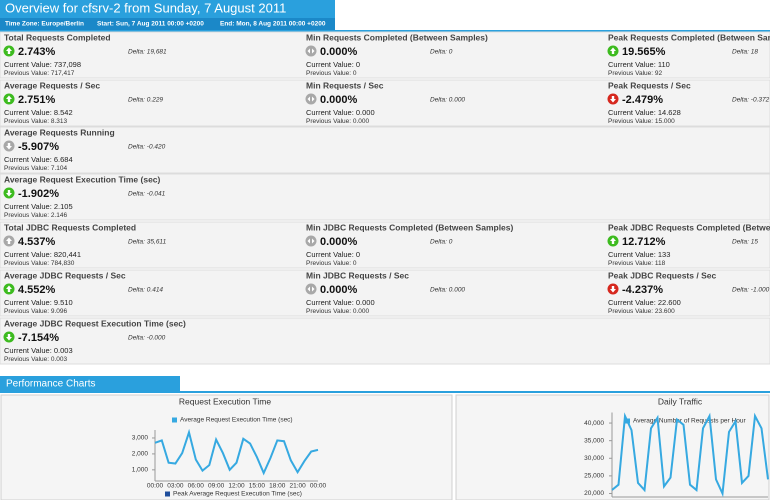 This screenshot has width=770, height=500. What do you see at coordinates (38, 206) in the screenshot?
I see `current-value: Current Value: 2.105` at bounding box center [38, 206].